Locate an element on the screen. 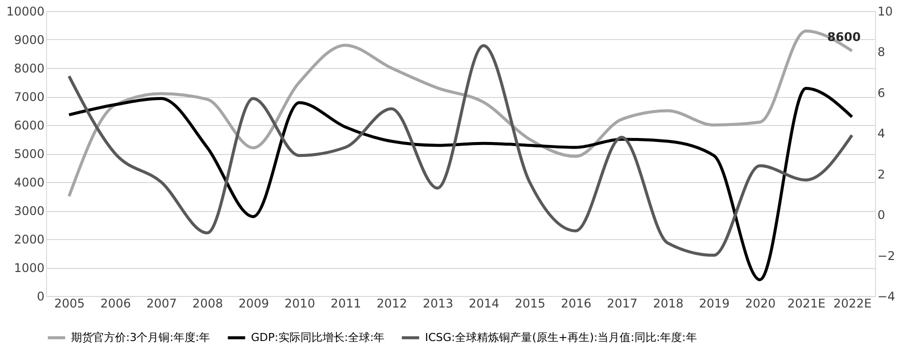 Image resolution: width=900 pixels, height=349 pixels. y-tick-label: 6000 is located at coordinates (29, 125).